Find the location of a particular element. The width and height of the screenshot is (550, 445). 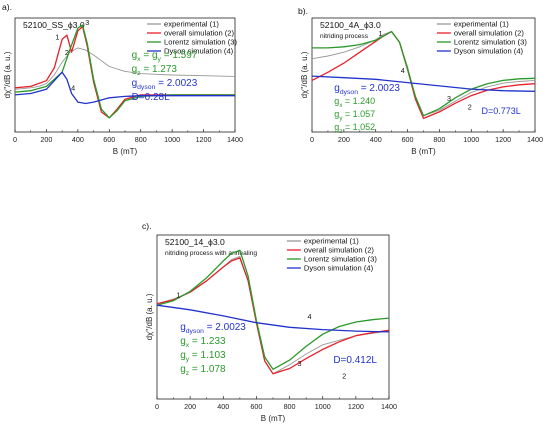

parameter-annotation: gz = 1.273 is located at coordinates (155, 70).